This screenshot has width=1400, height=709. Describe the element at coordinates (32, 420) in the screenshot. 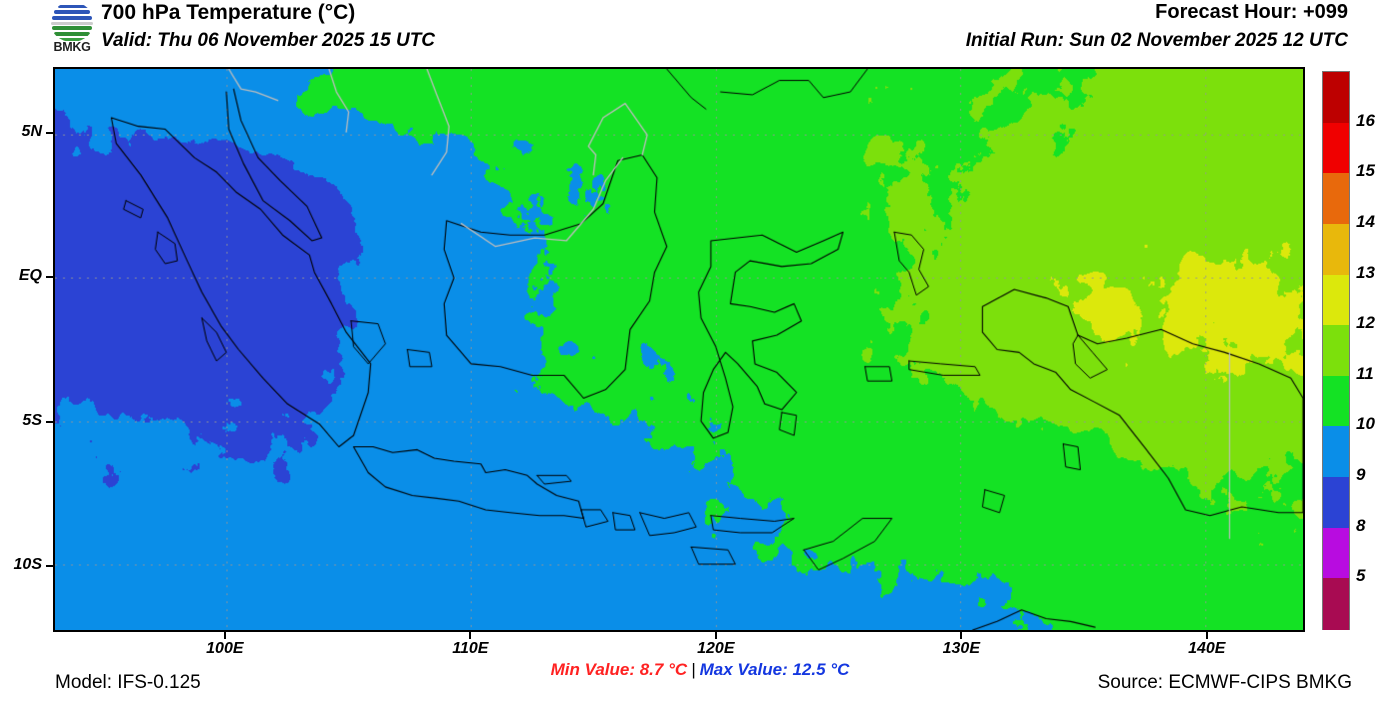

I see `y-axis-tick-label: 5S` at that location.